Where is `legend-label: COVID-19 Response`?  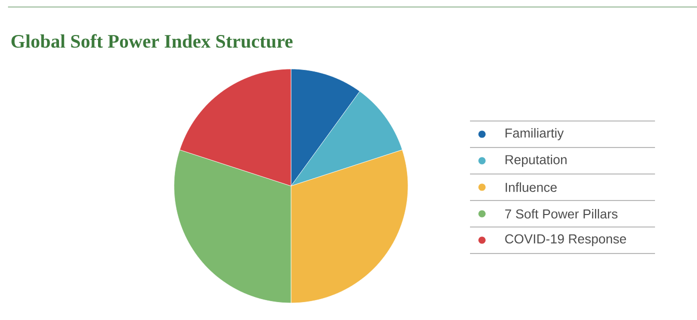
legend-label: COVID-19 Response is located at coordinates (565, 240).